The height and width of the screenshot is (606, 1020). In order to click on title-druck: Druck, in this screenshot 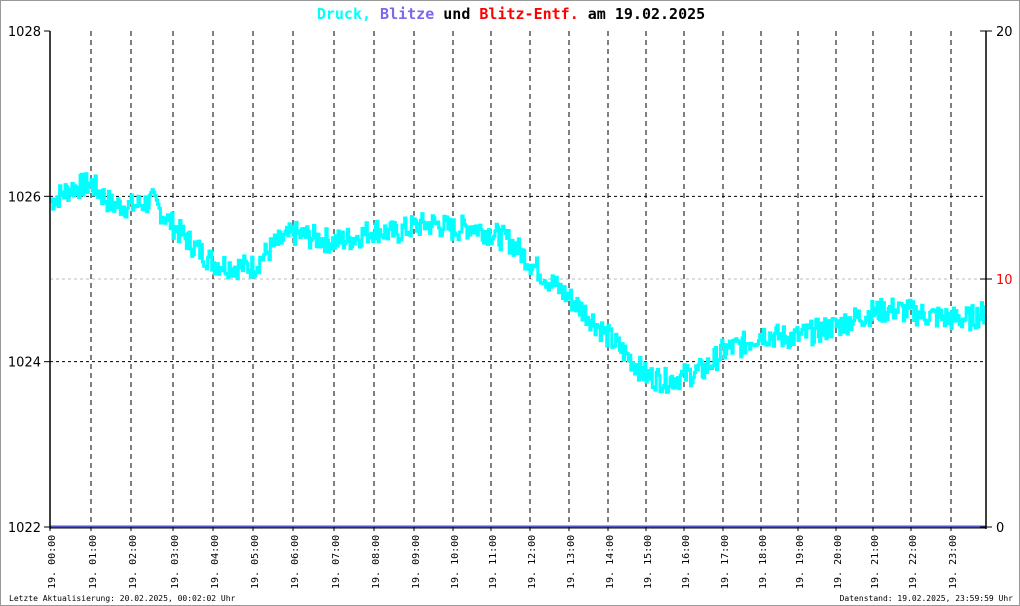, I will do `click(344, 14)`.